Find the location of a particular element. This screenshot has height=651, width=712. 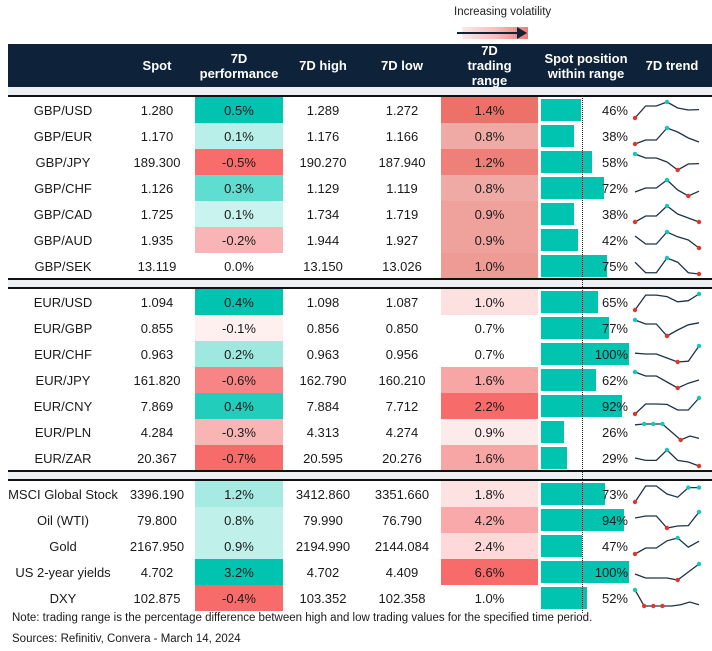

instrument-name: Gold is located at coordinates (63, 546).